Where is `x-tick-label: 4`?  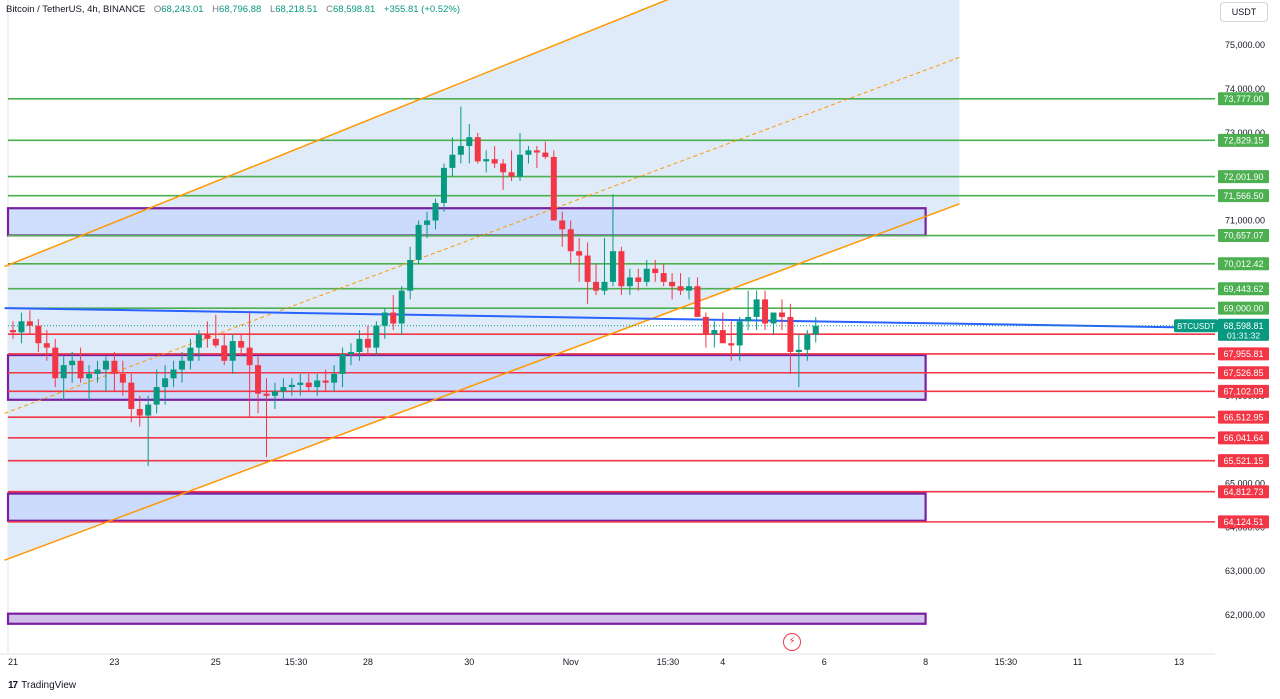
x-tick-label: 4 is located at coordinates (722, 662).